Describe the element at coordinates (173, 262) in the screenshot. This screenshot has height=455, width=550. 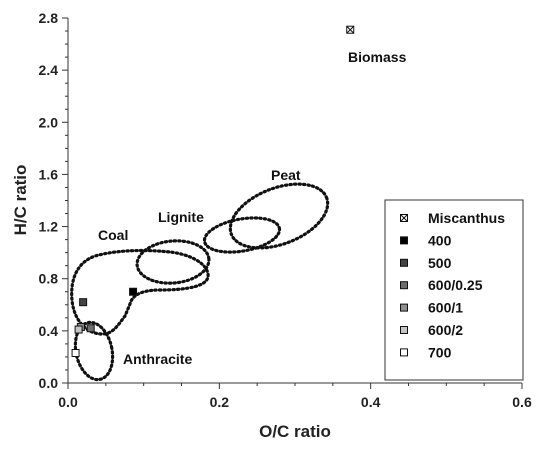
I see `coal-lignite-overlap-region` at that location.